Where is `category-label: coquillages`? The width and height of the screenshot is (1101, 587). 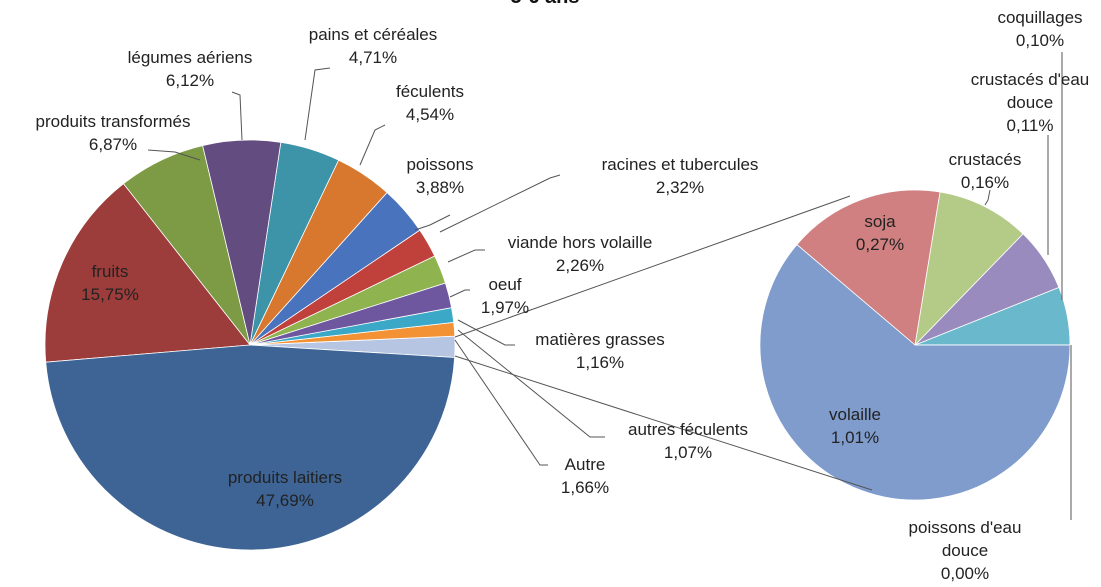
category-label: coquillages is located at coordinates (1040, 17).